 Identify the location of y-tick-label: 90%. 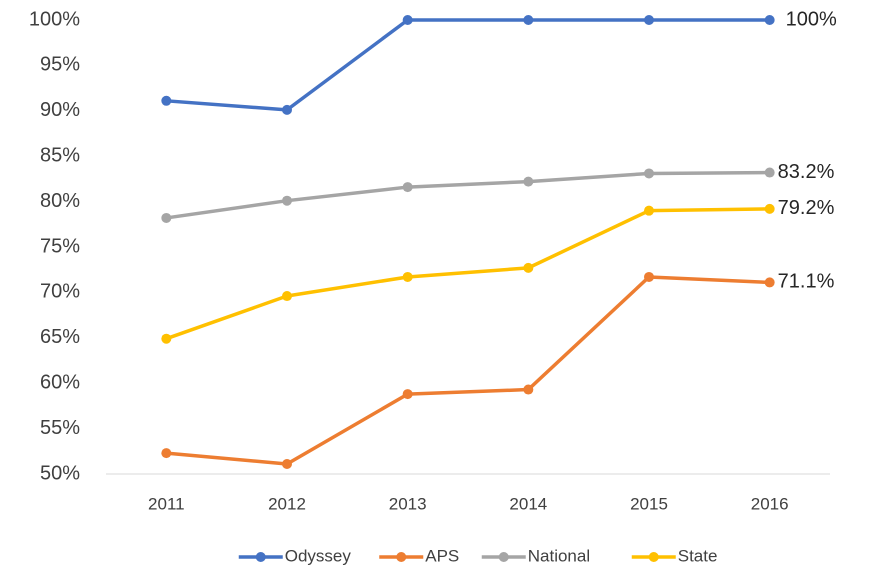
(60, 110).